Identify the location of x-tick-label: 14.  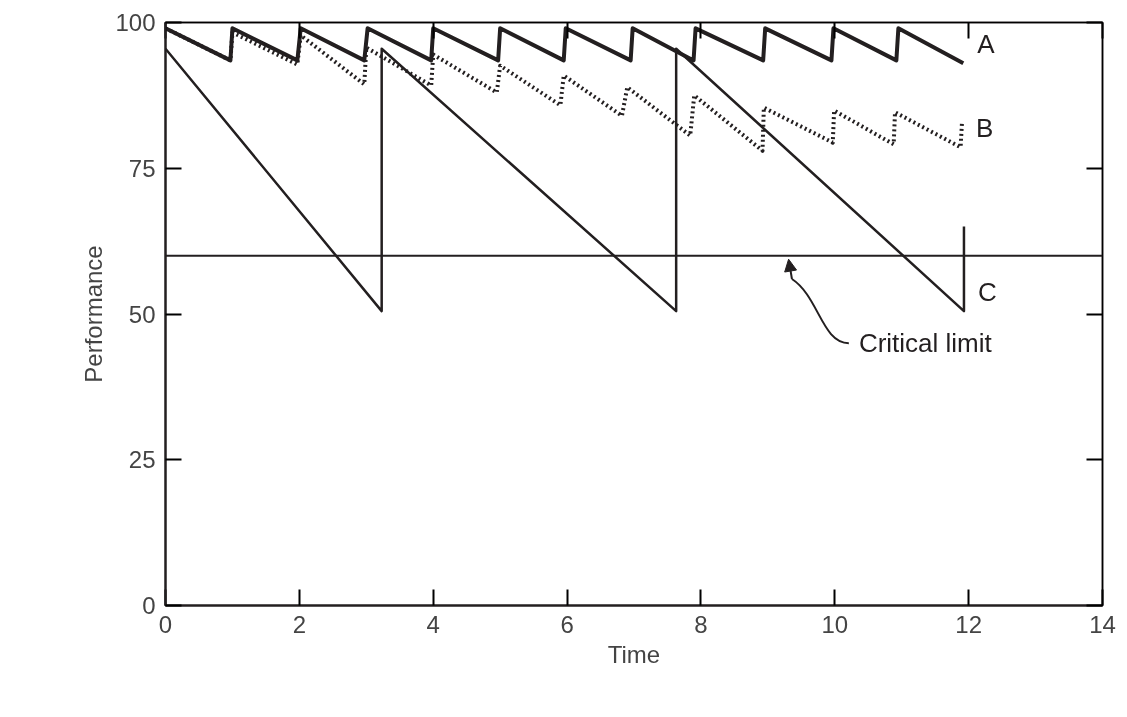
(1102, 624).